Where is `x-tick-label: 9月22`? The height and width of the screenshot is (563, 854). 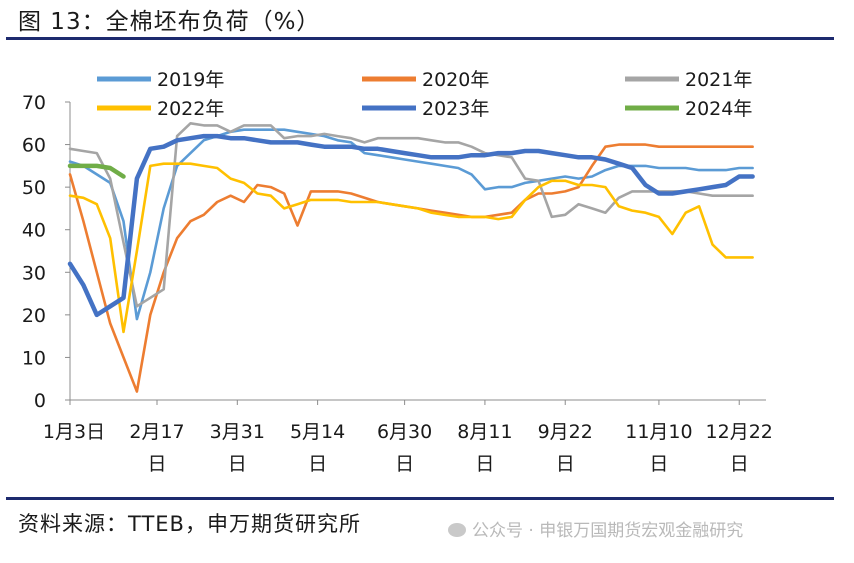
x-tick-label: 9月22 is located at coordinates (565, 432).